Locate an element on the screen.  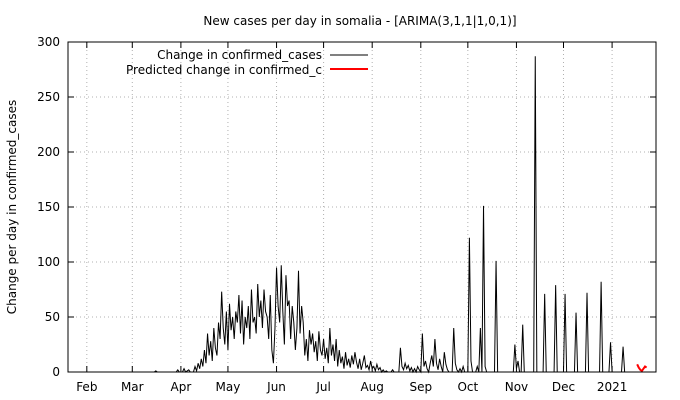
x-tick-label: Jul is located at coordinates (322, 387).